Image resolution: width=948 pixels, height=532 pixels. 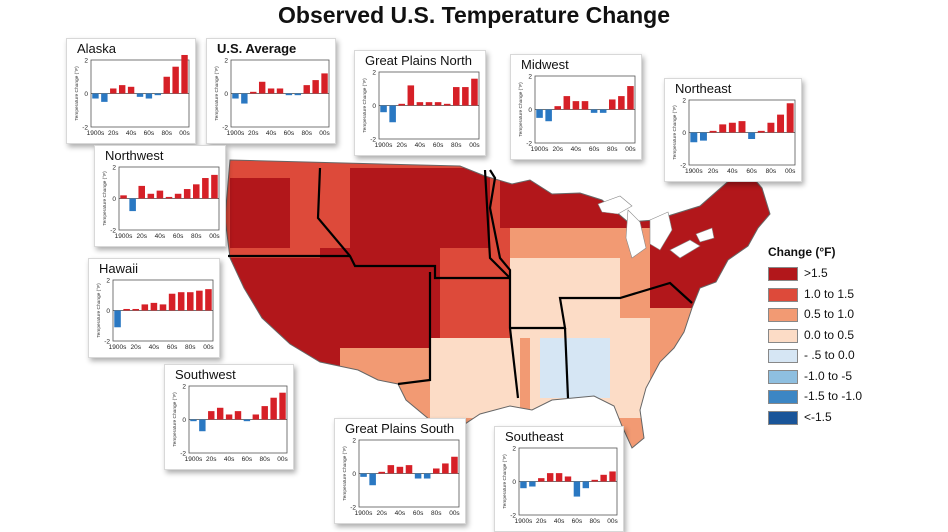 I want to click on page-title: Observed U.S. Temperature Change, so click(x=474, y=15).